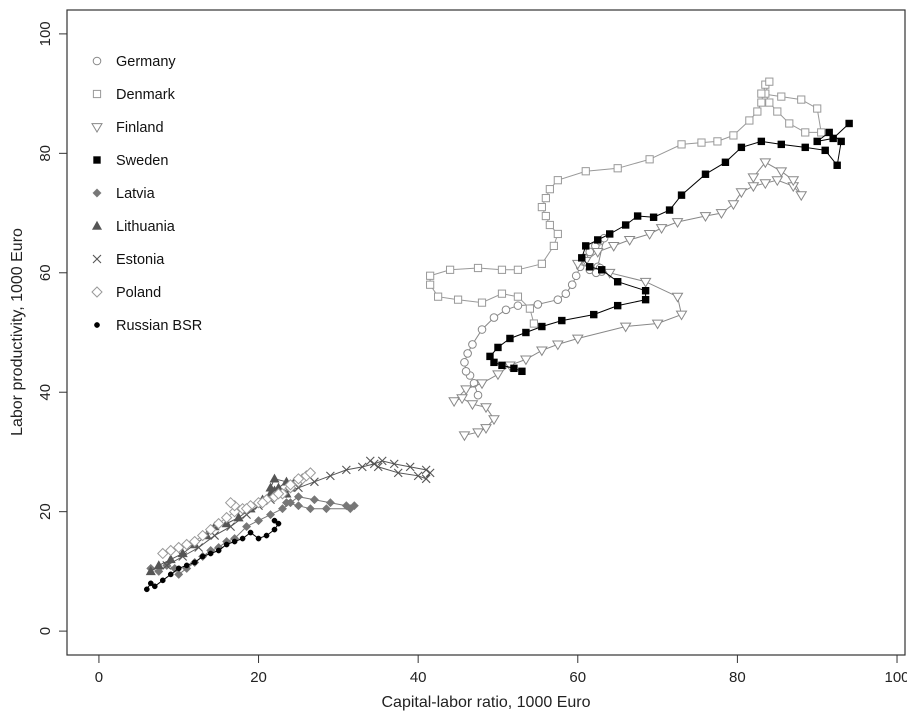 The height and width of the screenshot is (716, 907). What do you see at coordinates (146, 62) in the screenshot?
I see `legend-label-germany: Germany` at bounding box center [146, 62].